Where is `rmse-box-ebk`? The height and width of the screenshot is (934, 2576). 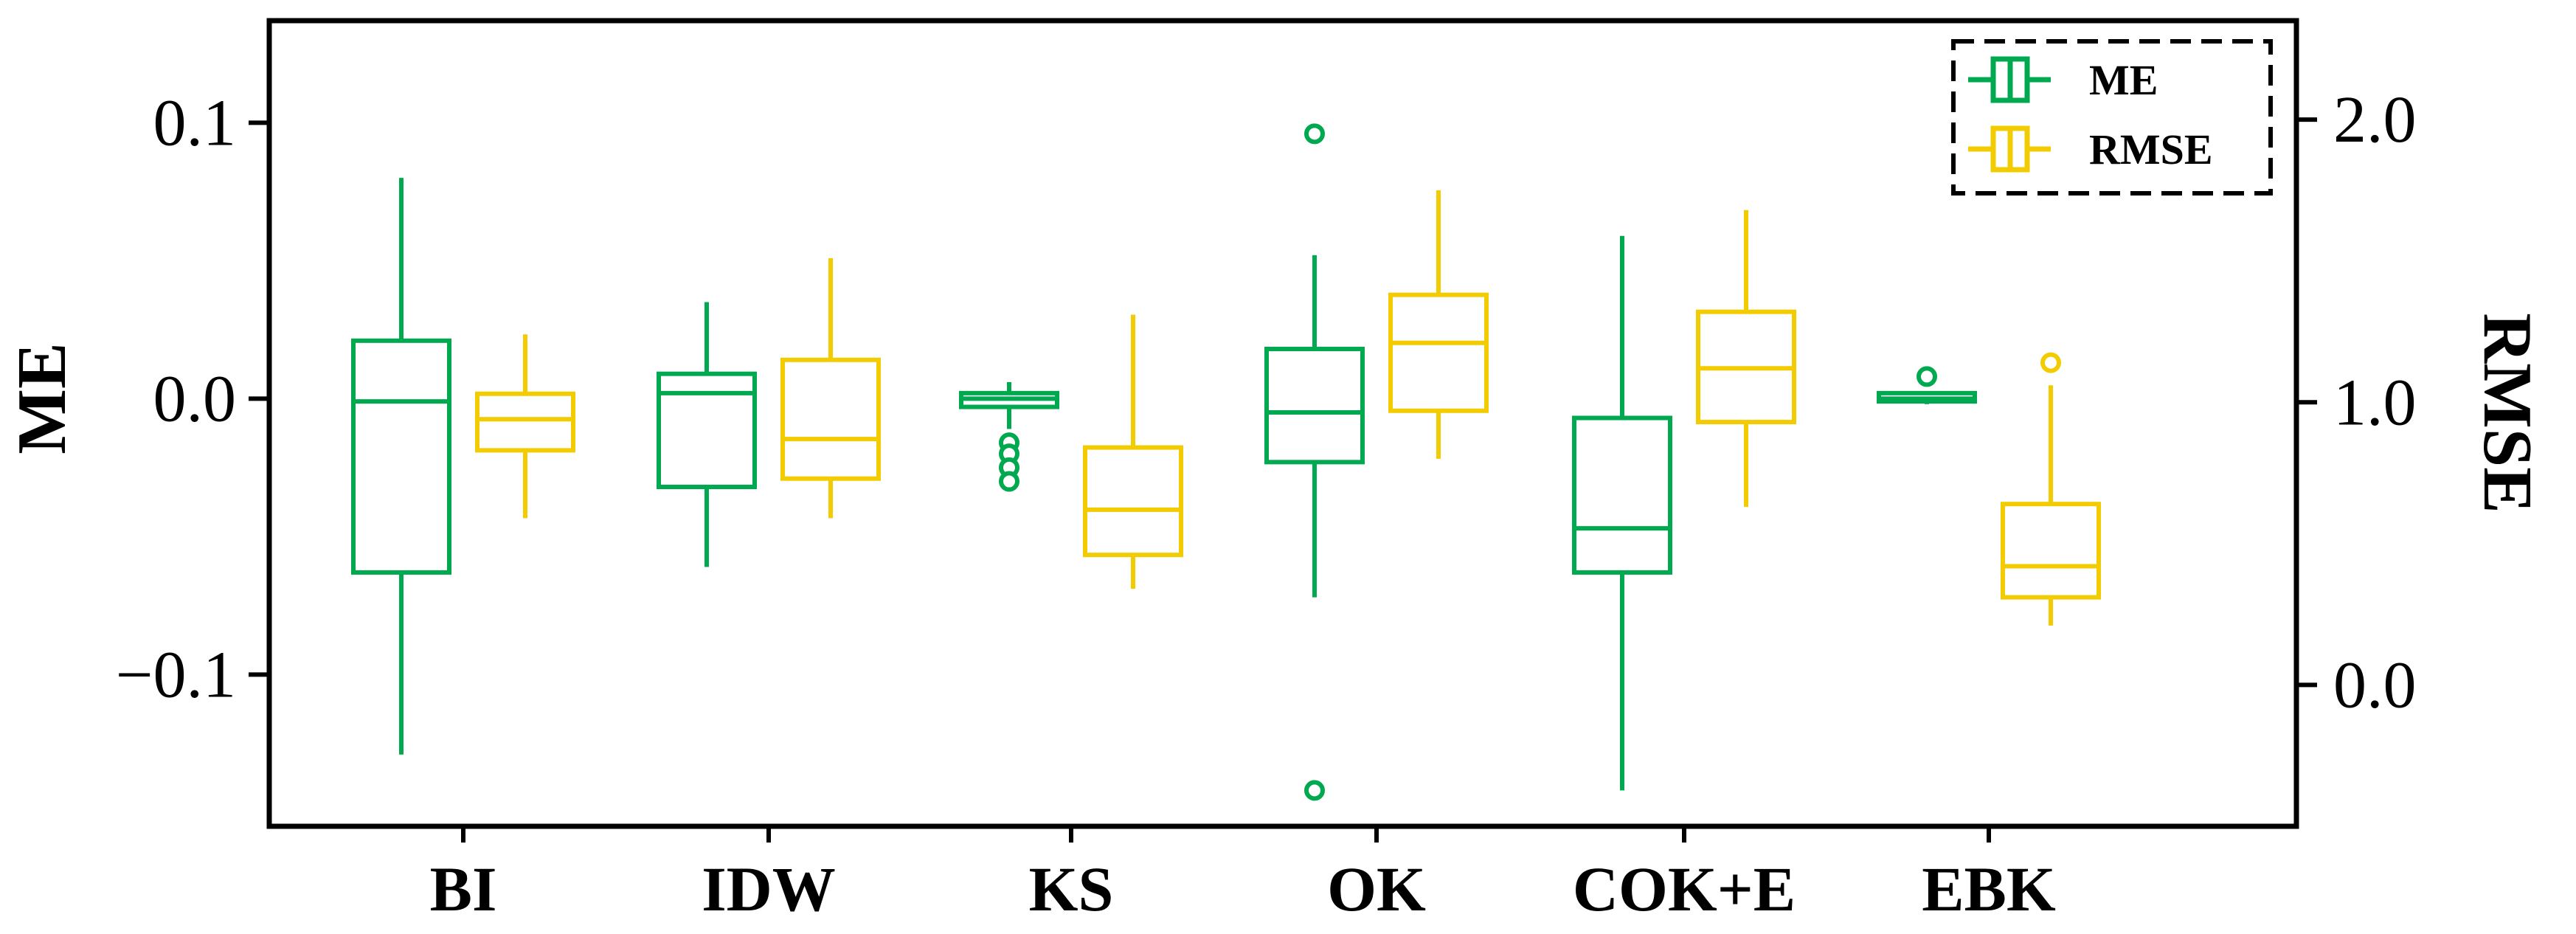 rmse-box-ebk is located at coordinates (2051, 489).